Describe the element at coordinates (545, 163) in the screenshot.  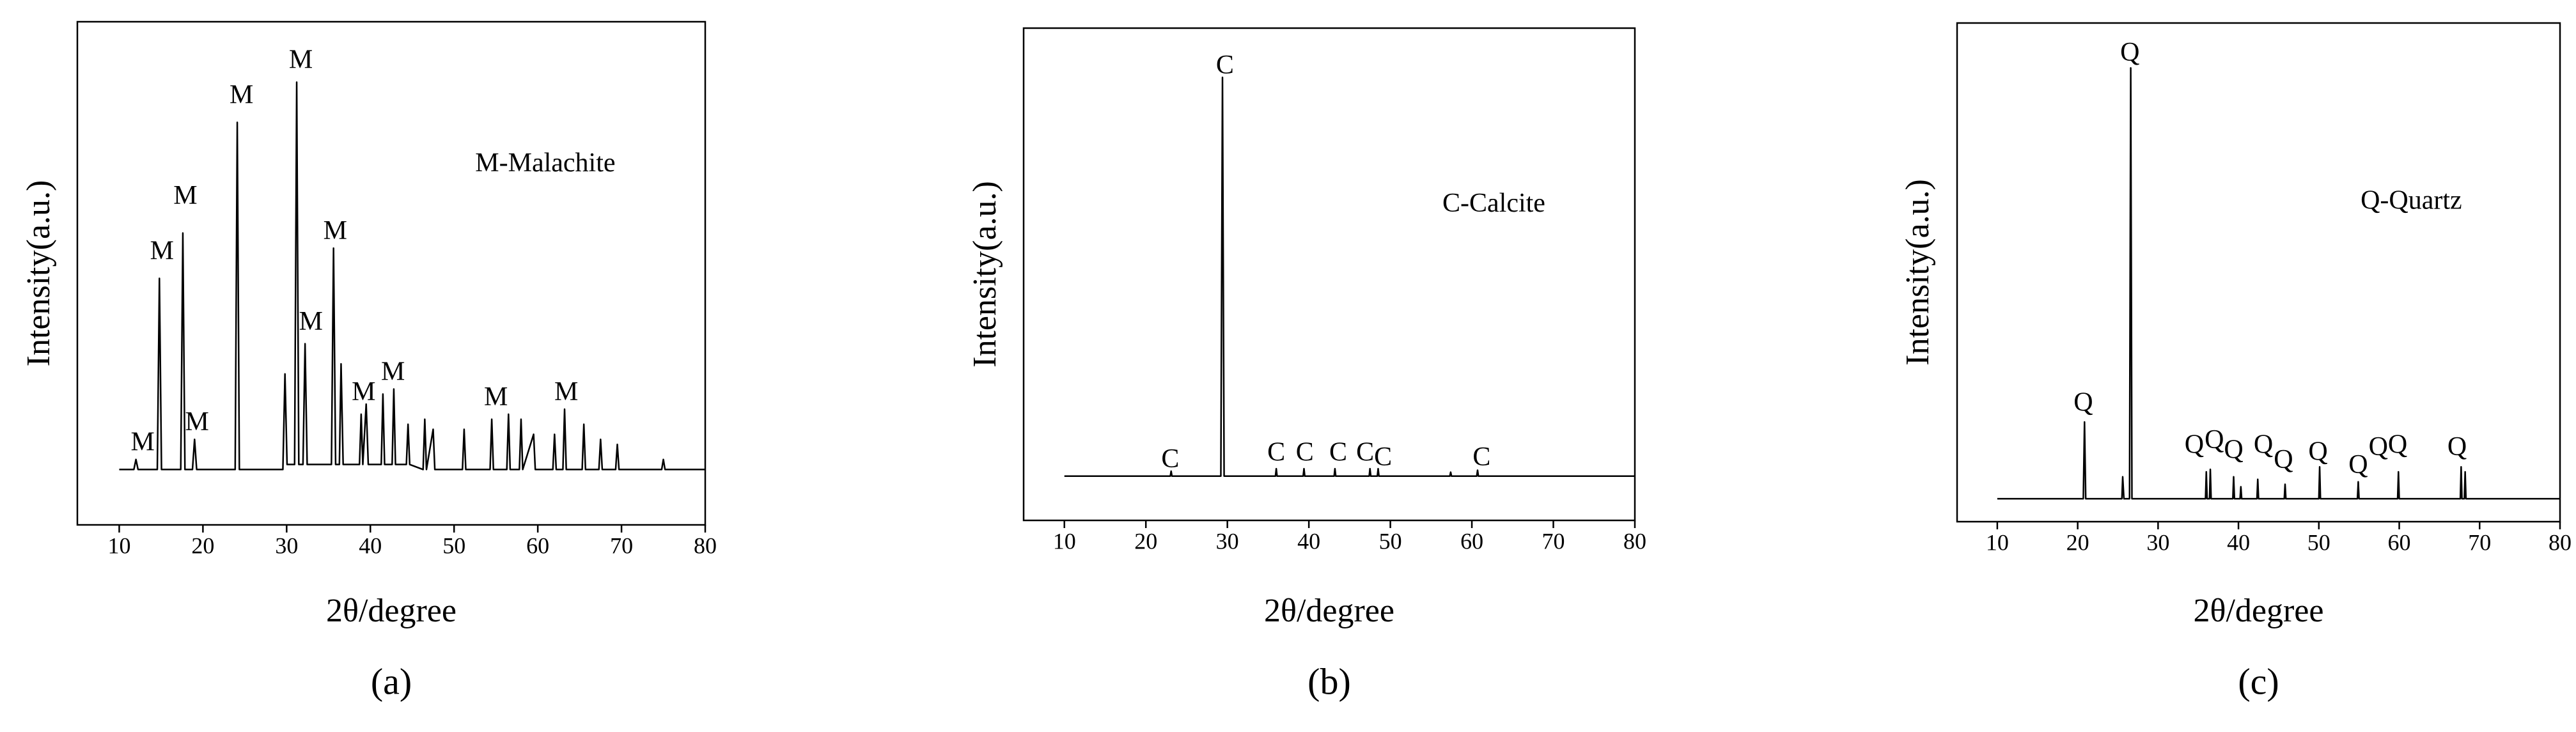
I see `peak-annotation: M-Malachite` at that location.